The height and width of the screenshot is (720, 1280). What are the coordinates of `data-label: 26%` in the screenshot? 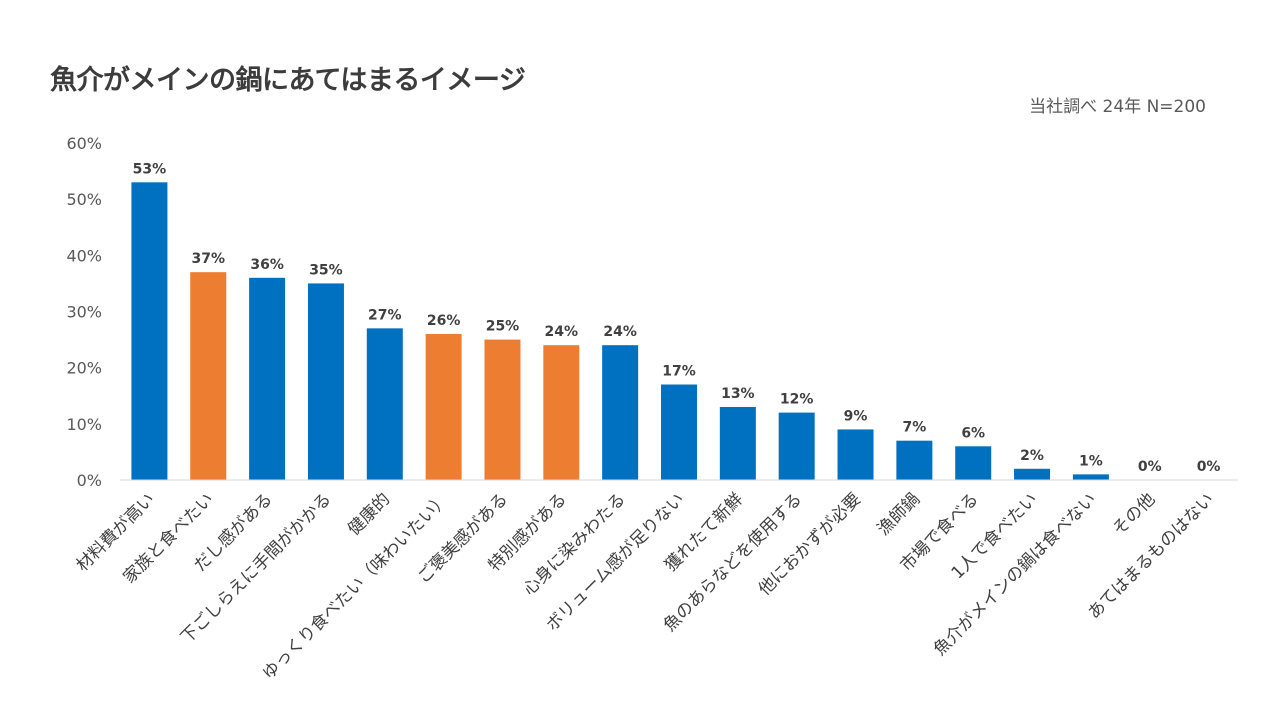 It's located at (444, 321).